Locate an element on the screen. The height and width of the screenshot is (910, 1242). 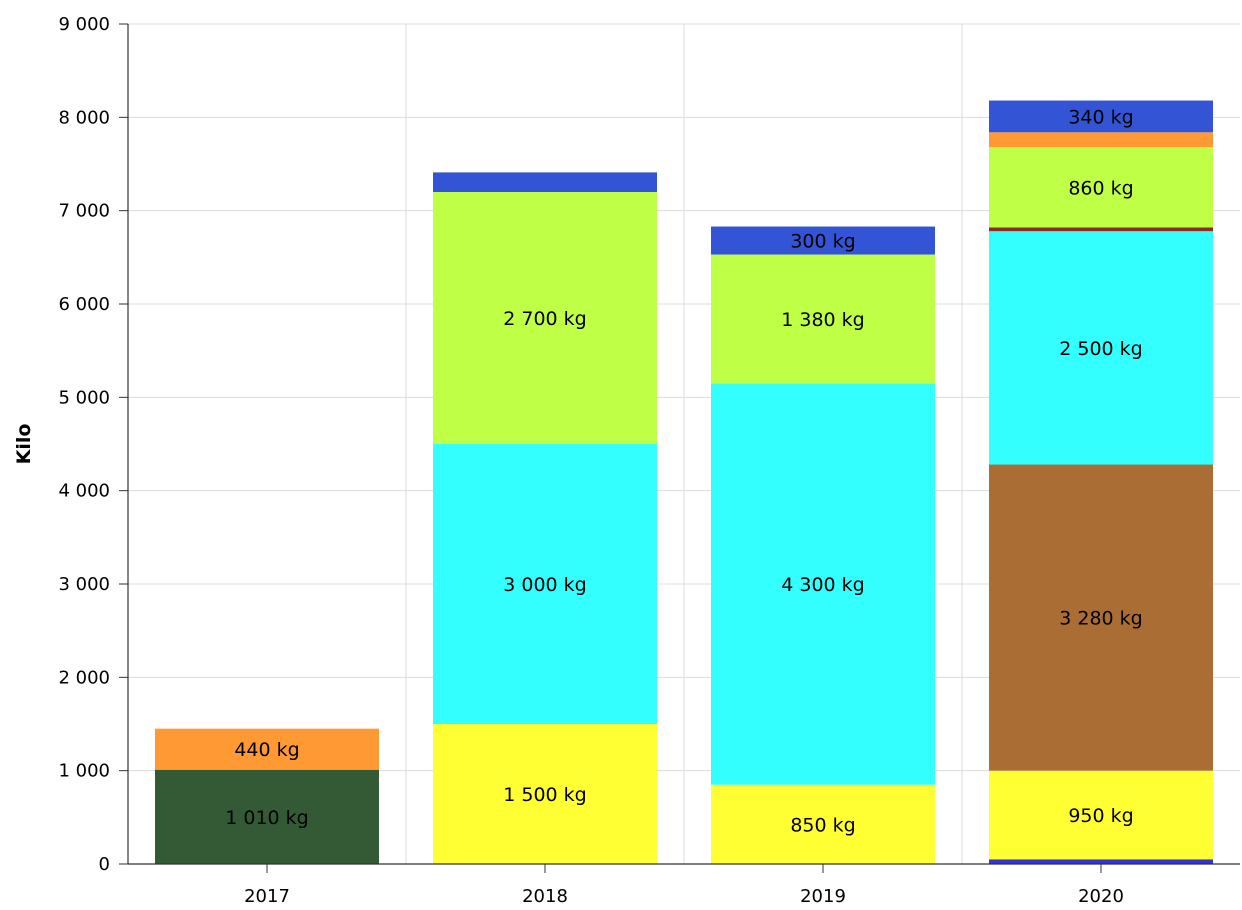
y-tick-label: 8 000 is located at coordinates (84, 117).